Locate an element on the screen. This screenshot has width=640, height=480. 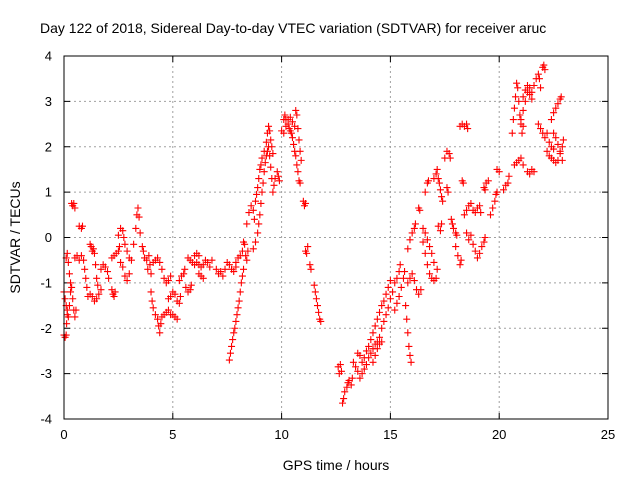
y-tick-label: 0 is located at coordinates (48, 237).